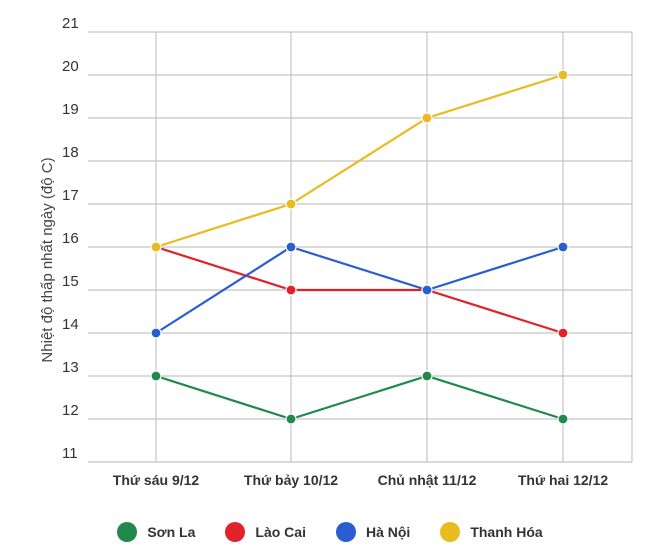 This screenshot has height=550, width=660. I want to click on y-tick-label: 20, so click(70, 66).